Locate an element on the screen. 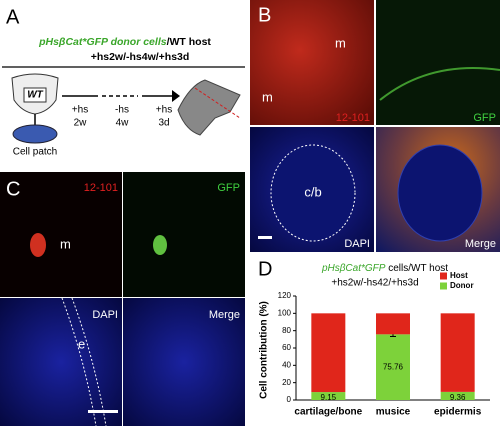  wt-label: WT is located at coordinates (35, 95).